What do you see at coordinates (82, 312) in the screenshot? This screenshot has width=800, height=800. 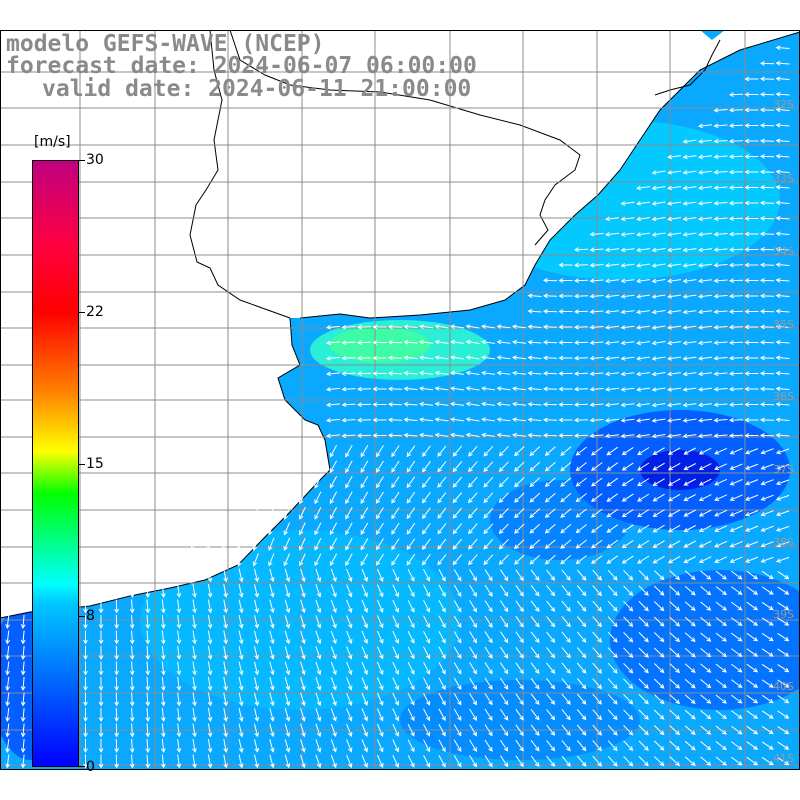 I see `colorbar-tickmark` at bounding box center [82, 312].